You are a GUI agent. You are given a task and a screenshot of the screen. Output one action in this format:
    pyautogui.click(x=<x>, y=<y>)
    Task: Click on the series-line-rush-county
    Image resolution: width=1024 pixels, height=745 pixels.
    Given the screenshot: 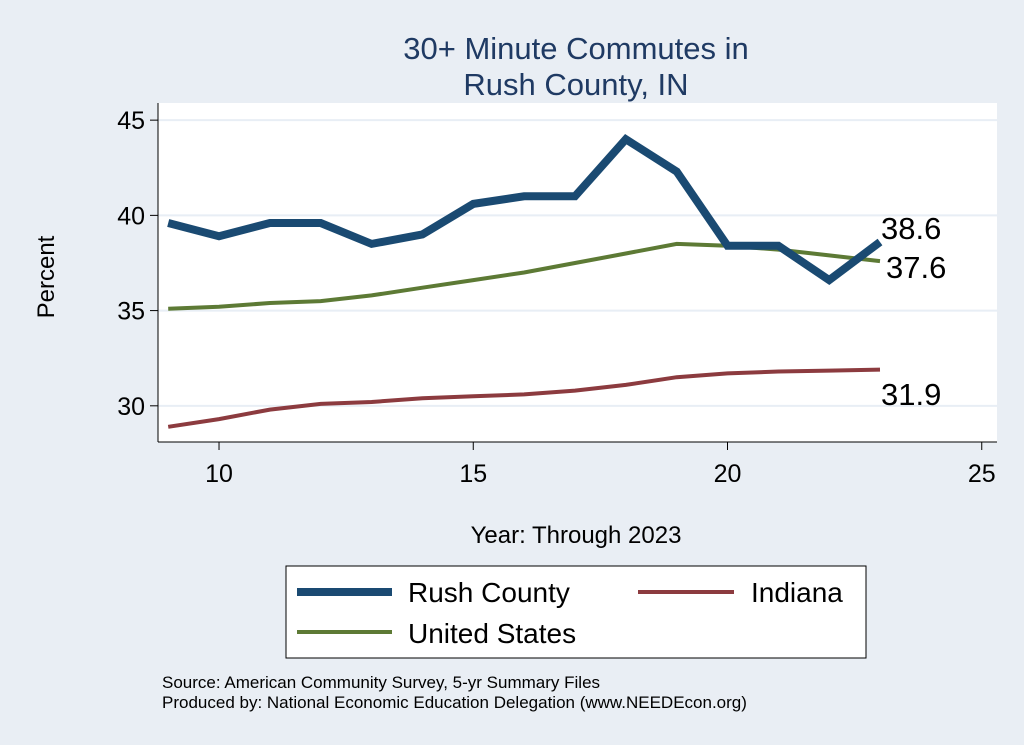 What is the action you would take?
    pyautogui.click(x=525, y=209)
    